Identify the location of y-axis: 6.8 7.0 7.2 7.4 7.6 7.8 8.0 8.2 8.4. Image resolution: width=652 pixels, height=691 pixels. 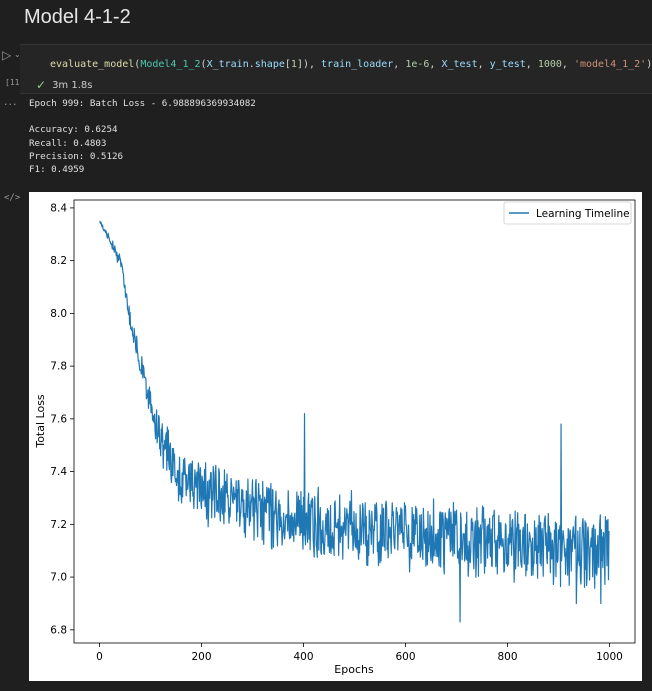
(62, 419).